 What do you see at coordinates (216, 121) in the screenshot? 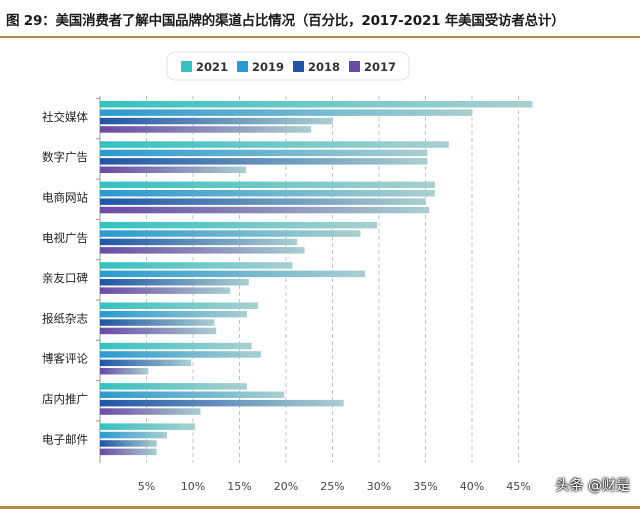
I see `bar-社交媒体-2018` at bounding box center [216, 121].